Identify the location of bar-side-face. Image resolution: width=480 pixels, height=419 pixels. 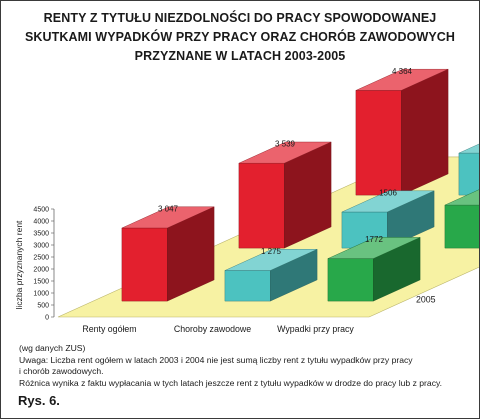
(425, 132).